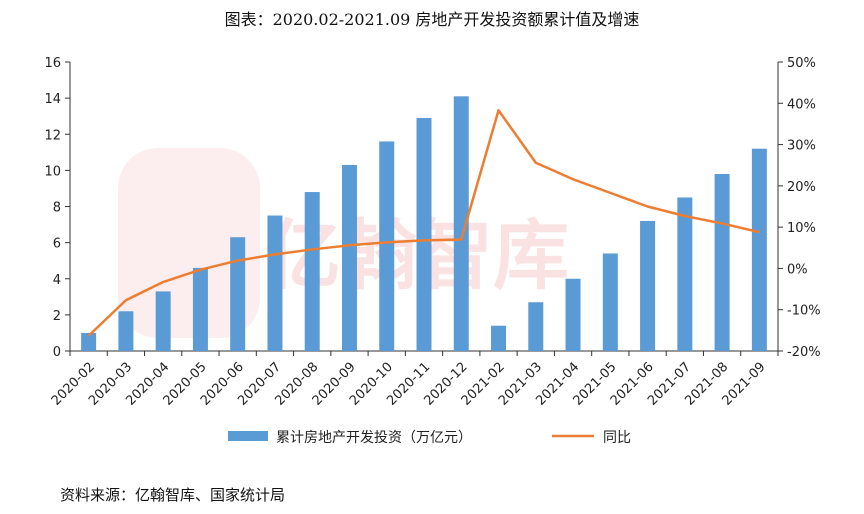 The image size is (864, 514). I want to click on legend-line-label: 同比, so click(617, 438).